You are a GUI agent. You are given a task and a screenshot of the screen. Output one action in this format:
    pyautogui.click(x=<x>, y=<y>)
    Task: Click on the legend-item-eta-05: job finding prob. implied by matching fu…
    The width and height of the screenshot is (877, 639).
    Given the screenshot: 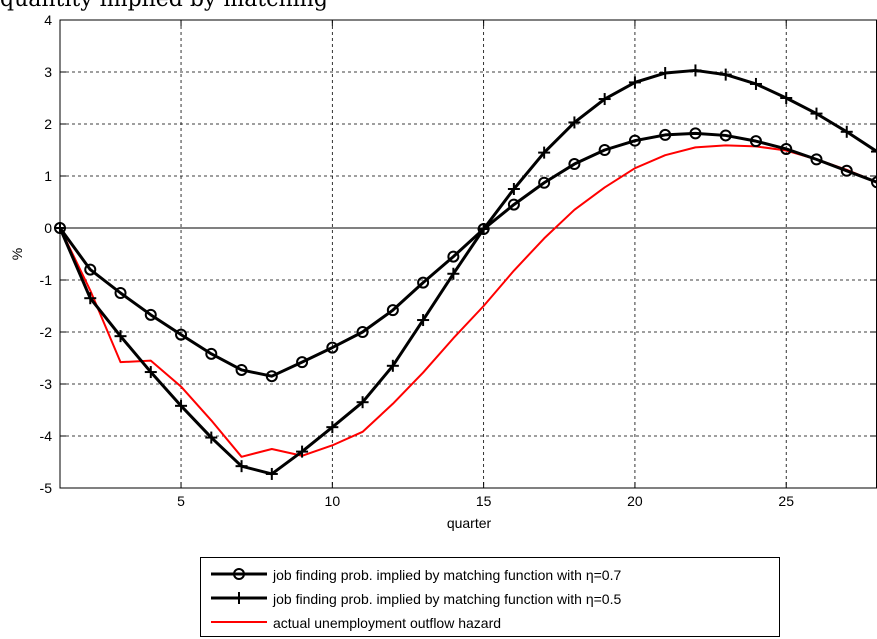 What is the action you would take?
    pyautogui.click(x=490, y=599)
    